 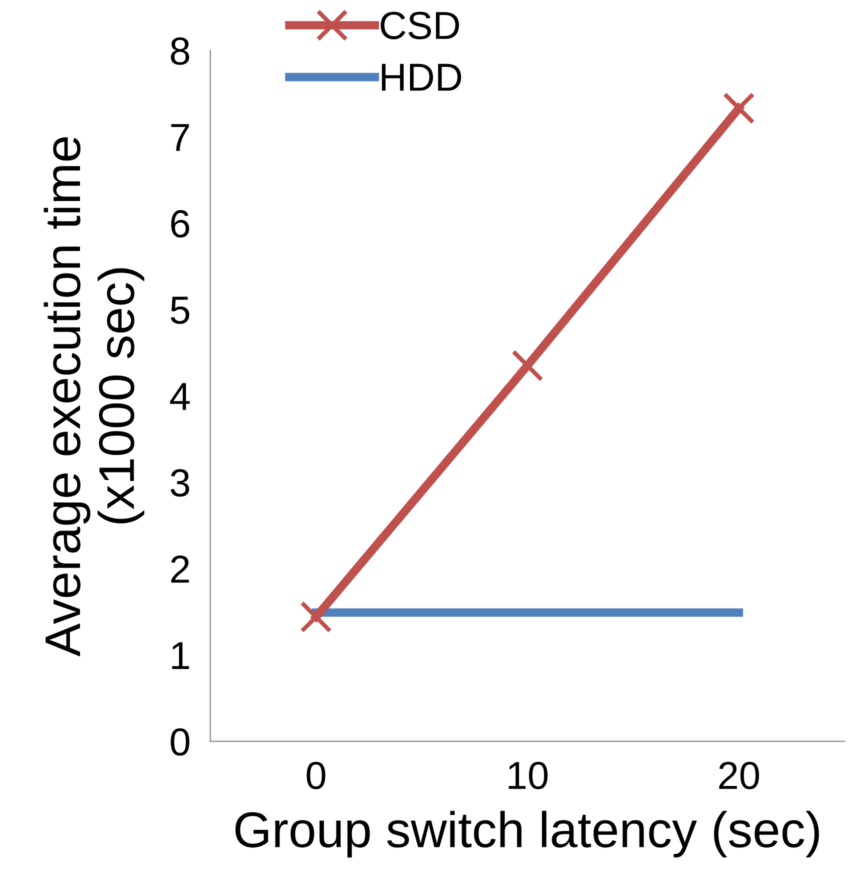 I want to click on x-tick-label: 20, so click(x=739, y=776).